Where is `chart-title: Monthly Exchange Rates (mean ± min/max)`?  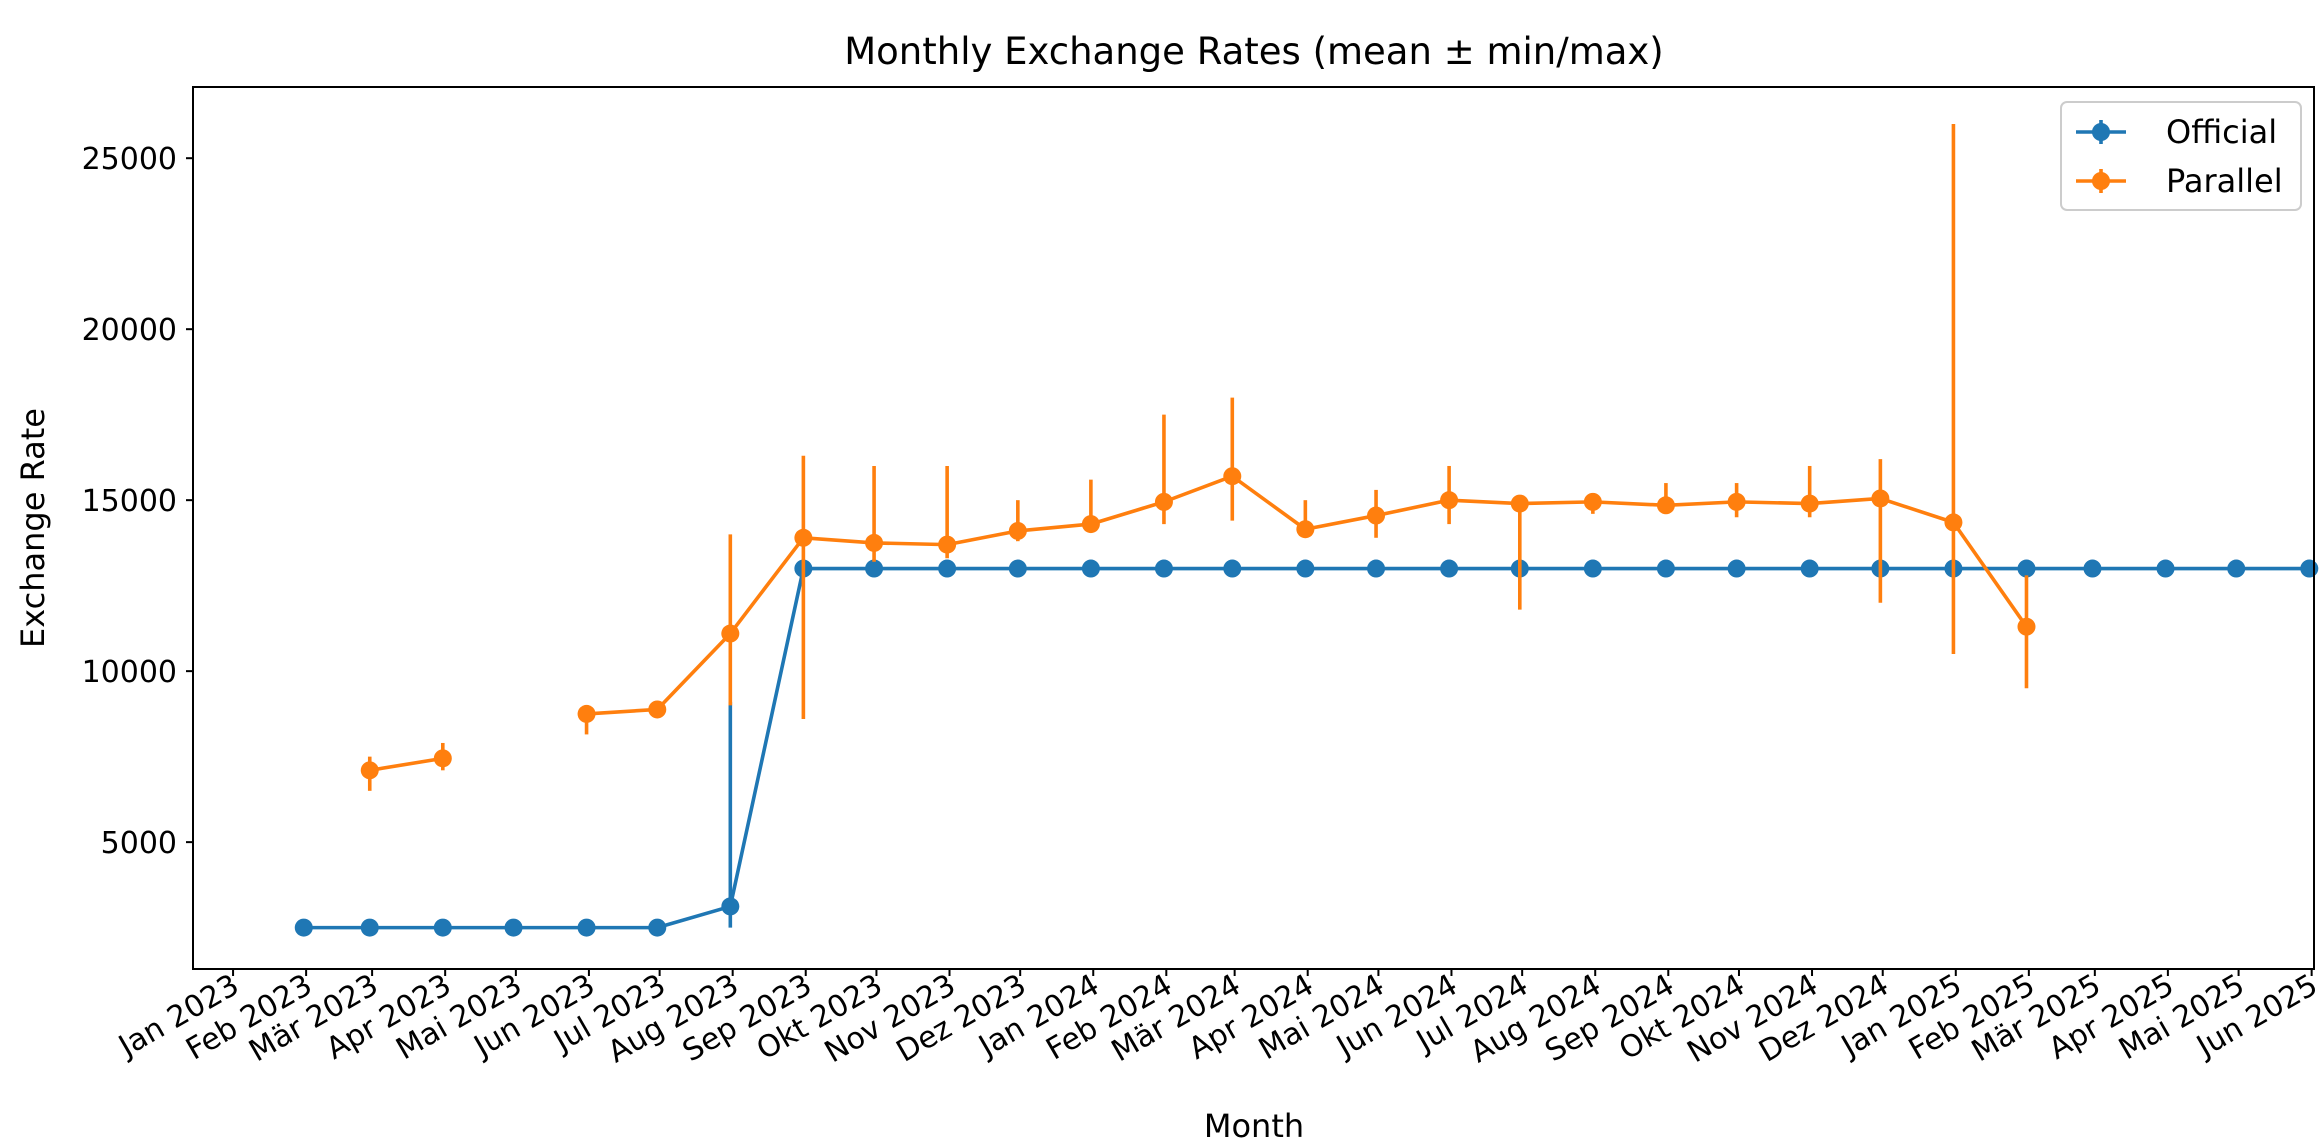
chart-title: Monthly Exchange Rates (mean ± min/max) is located at coordinates (1254, 51).